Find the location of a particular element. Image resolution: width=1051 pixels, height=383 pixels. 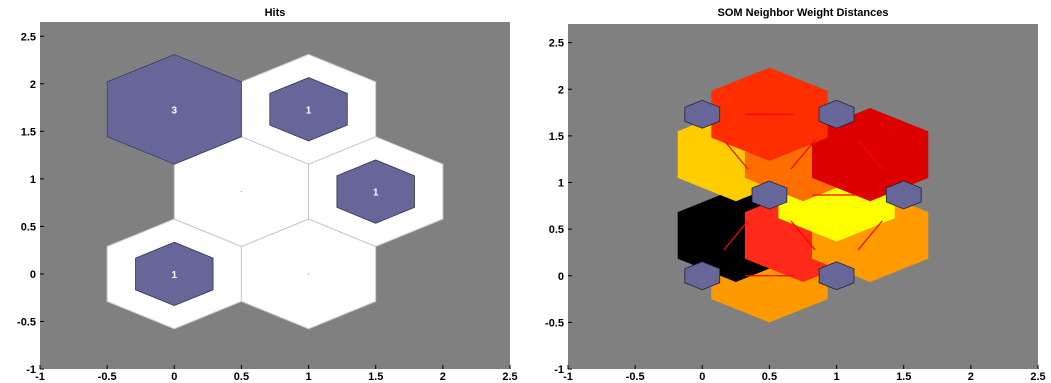

som-distances-xtick-label: 2 is located at coordinates (971, 377).